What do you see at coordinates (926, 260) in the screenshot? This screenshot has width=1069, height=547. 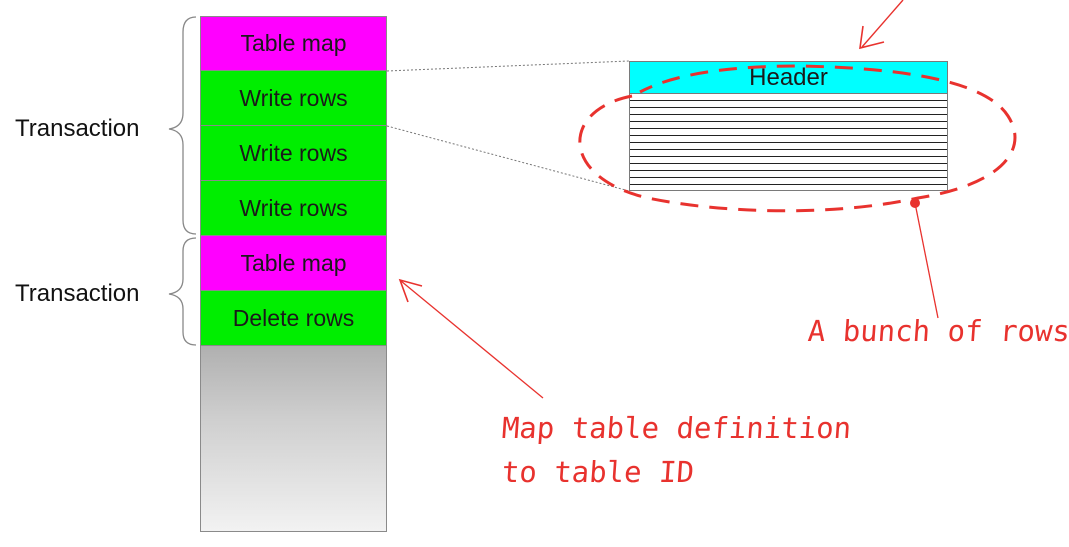 I see `rows-pointer-line` at bounding box center [926, 260].